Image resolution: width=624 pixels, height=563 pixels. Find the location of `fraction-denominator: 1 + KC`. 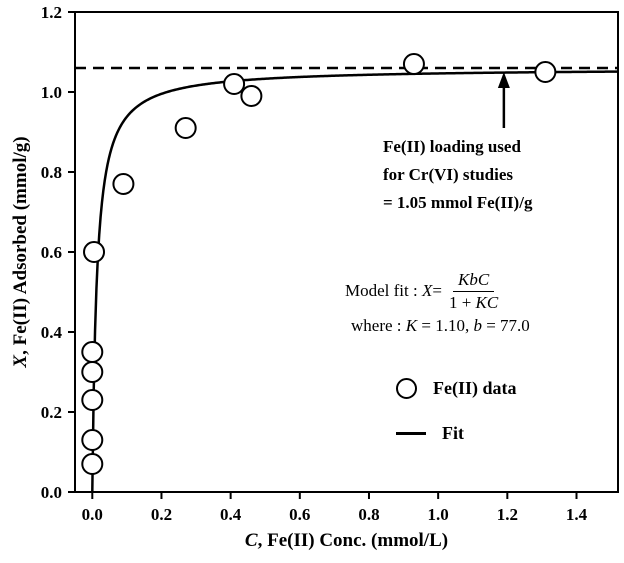

fraction-denominator: 1 + KC is located at coordinates (473, 302).